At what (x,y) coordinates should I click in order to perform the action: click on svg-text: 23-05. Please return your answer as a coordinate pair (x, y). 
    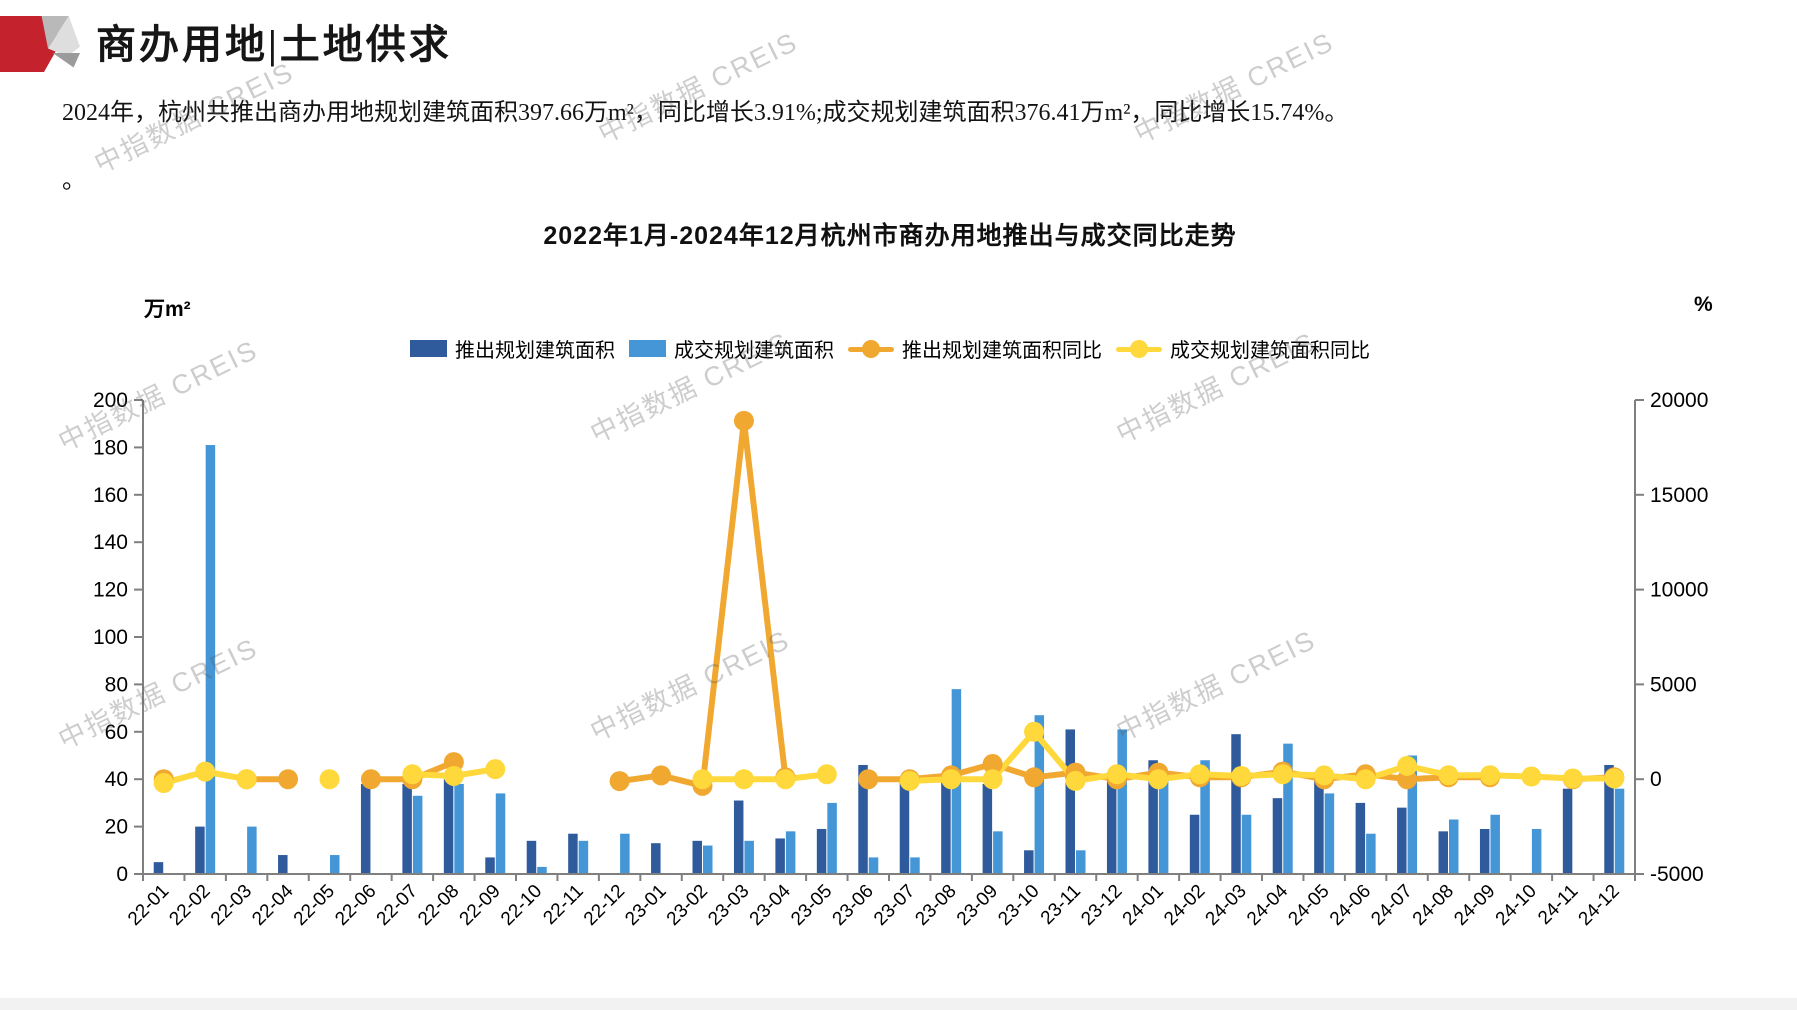
    Looking at the image, I should click on (811, 905).